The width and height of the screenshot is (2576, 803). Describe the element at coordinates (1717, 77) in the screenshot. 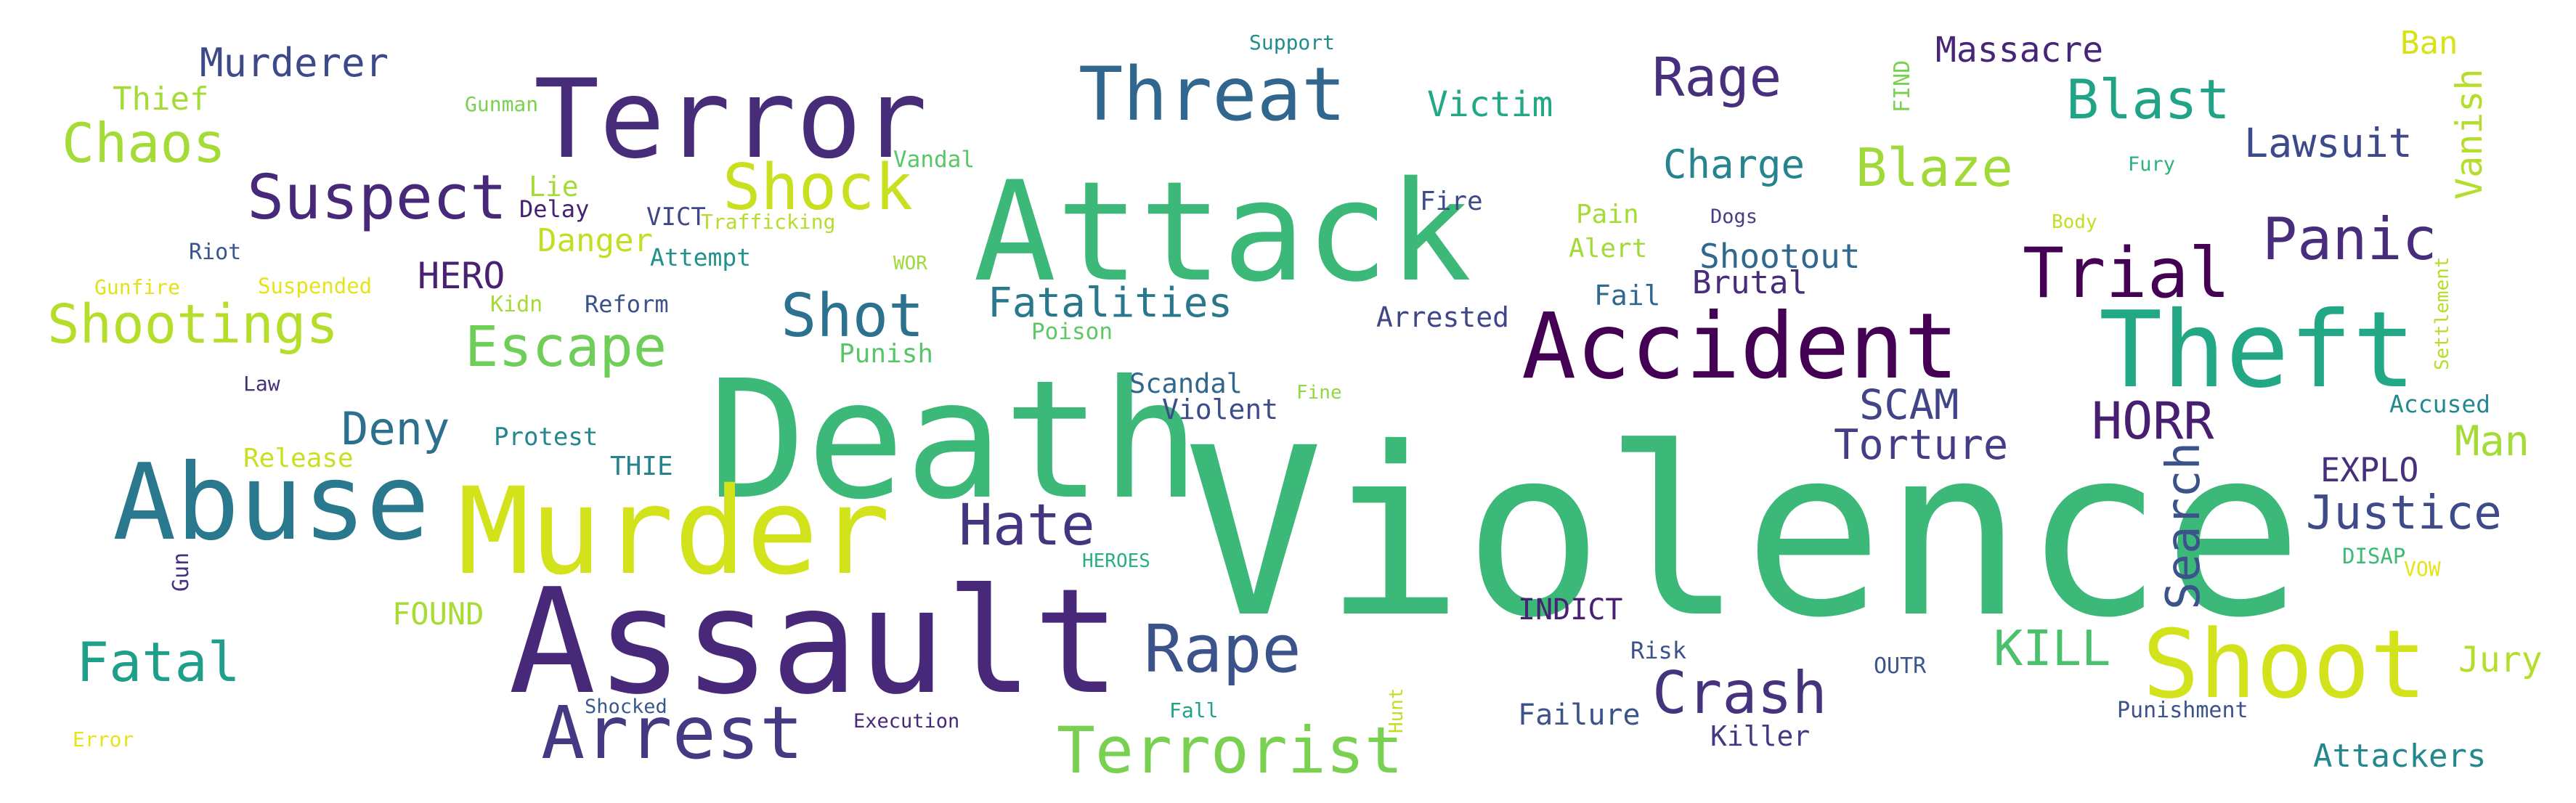

I see `word-rage: Rage` at that location.